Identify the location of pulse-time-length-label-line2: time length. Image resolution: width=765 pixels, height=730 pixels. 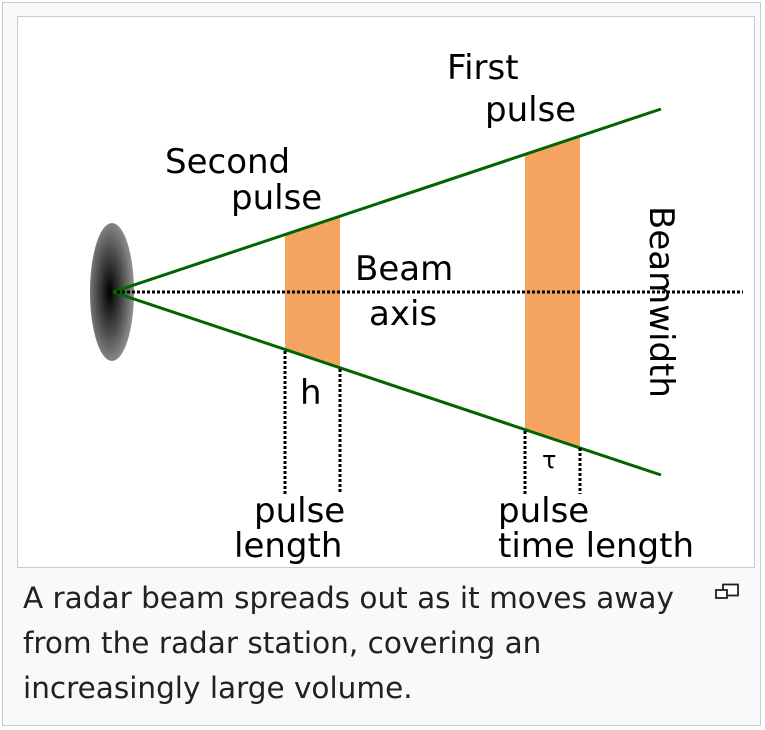
(596, 546).